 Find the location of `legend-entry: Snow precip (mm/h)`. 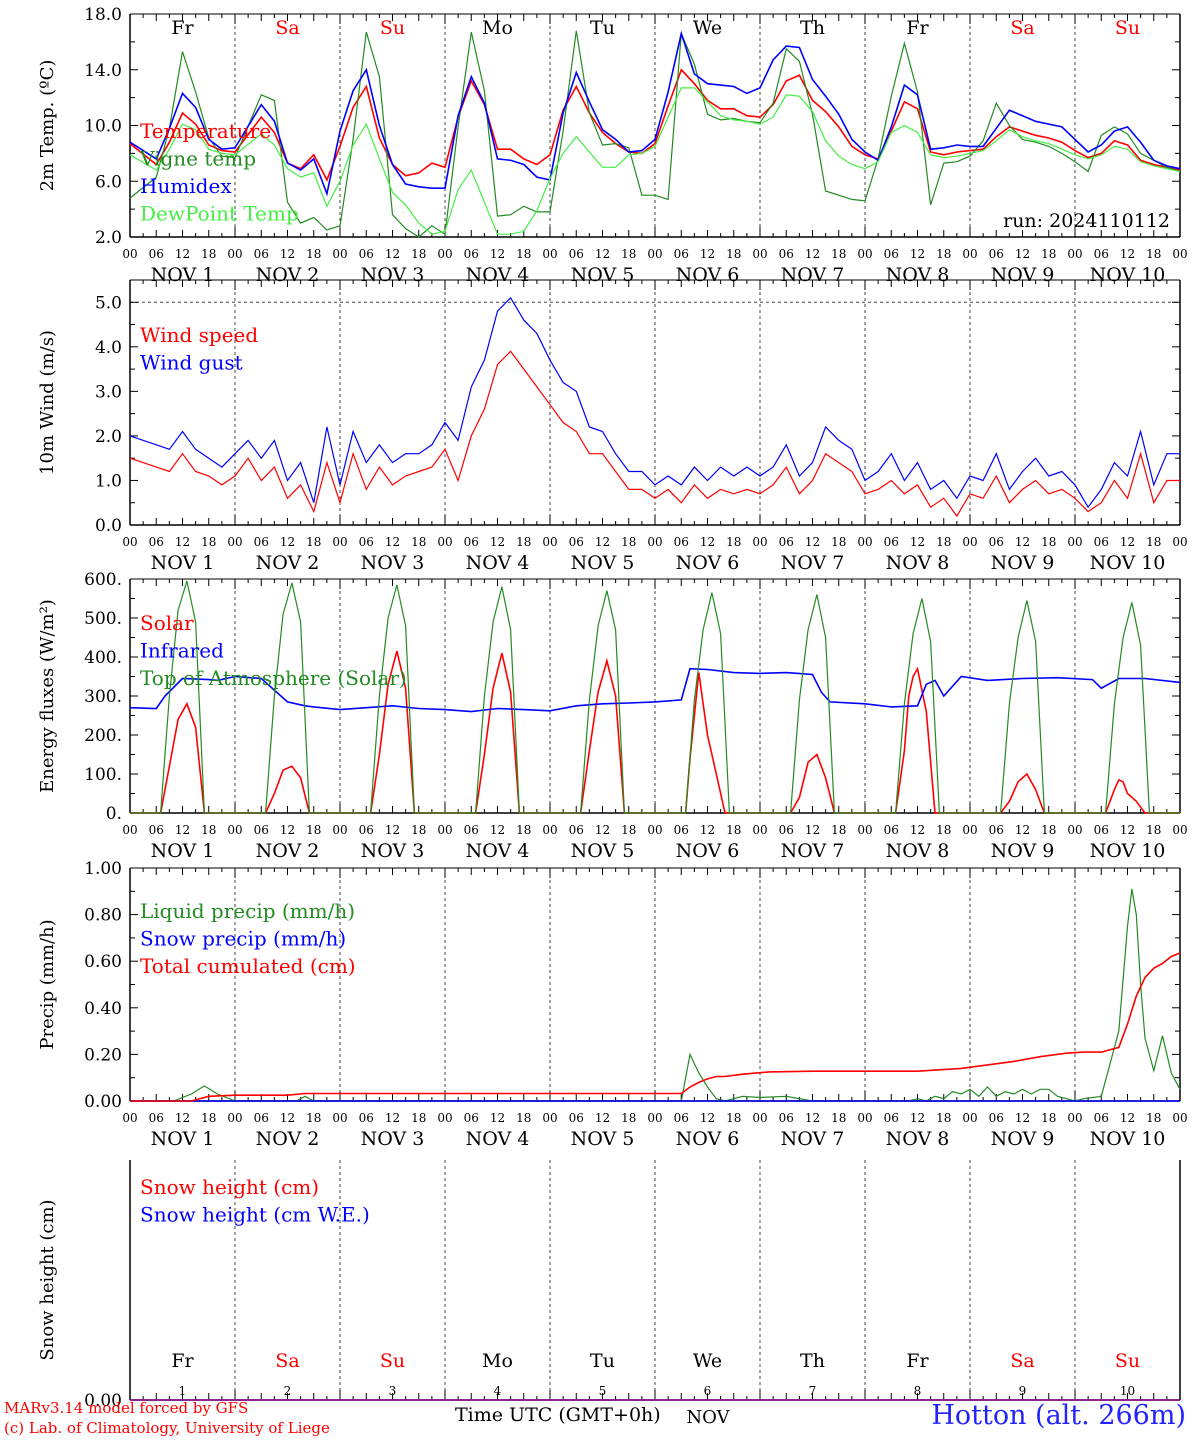

legend-entry: Snow precip (mm/h) is located at coordinates (243, 939).